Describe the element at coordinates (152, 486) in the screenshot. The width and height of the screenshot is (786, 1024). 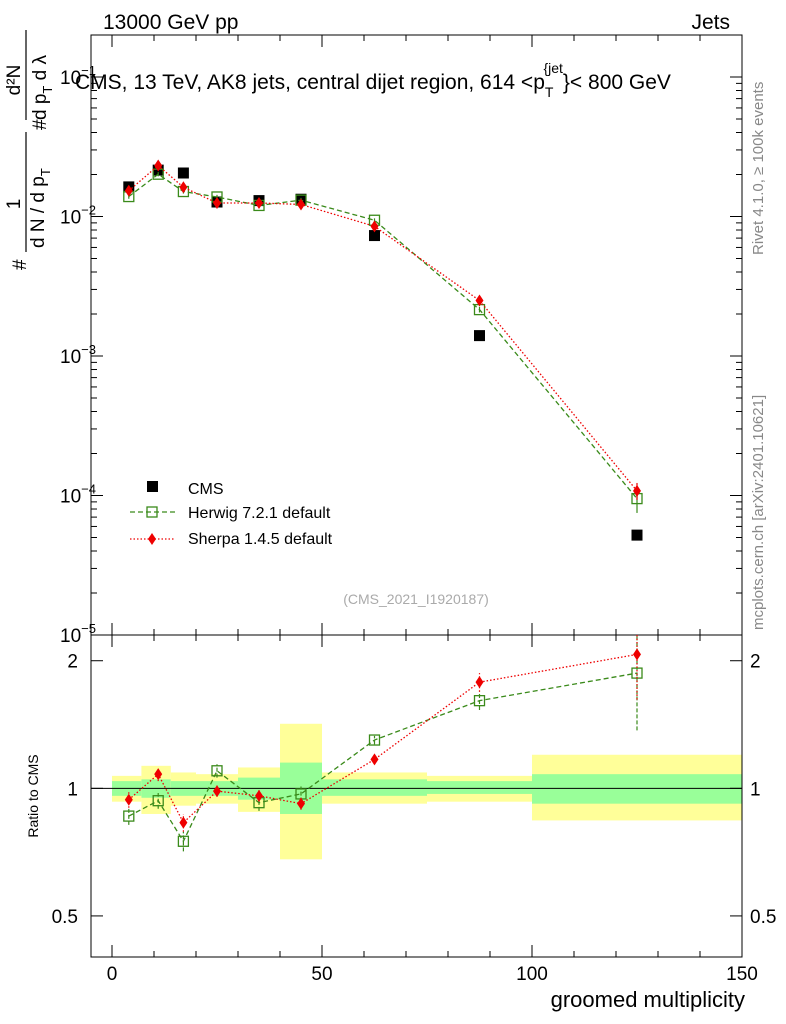
I see `legend-cms-marker` at that location.